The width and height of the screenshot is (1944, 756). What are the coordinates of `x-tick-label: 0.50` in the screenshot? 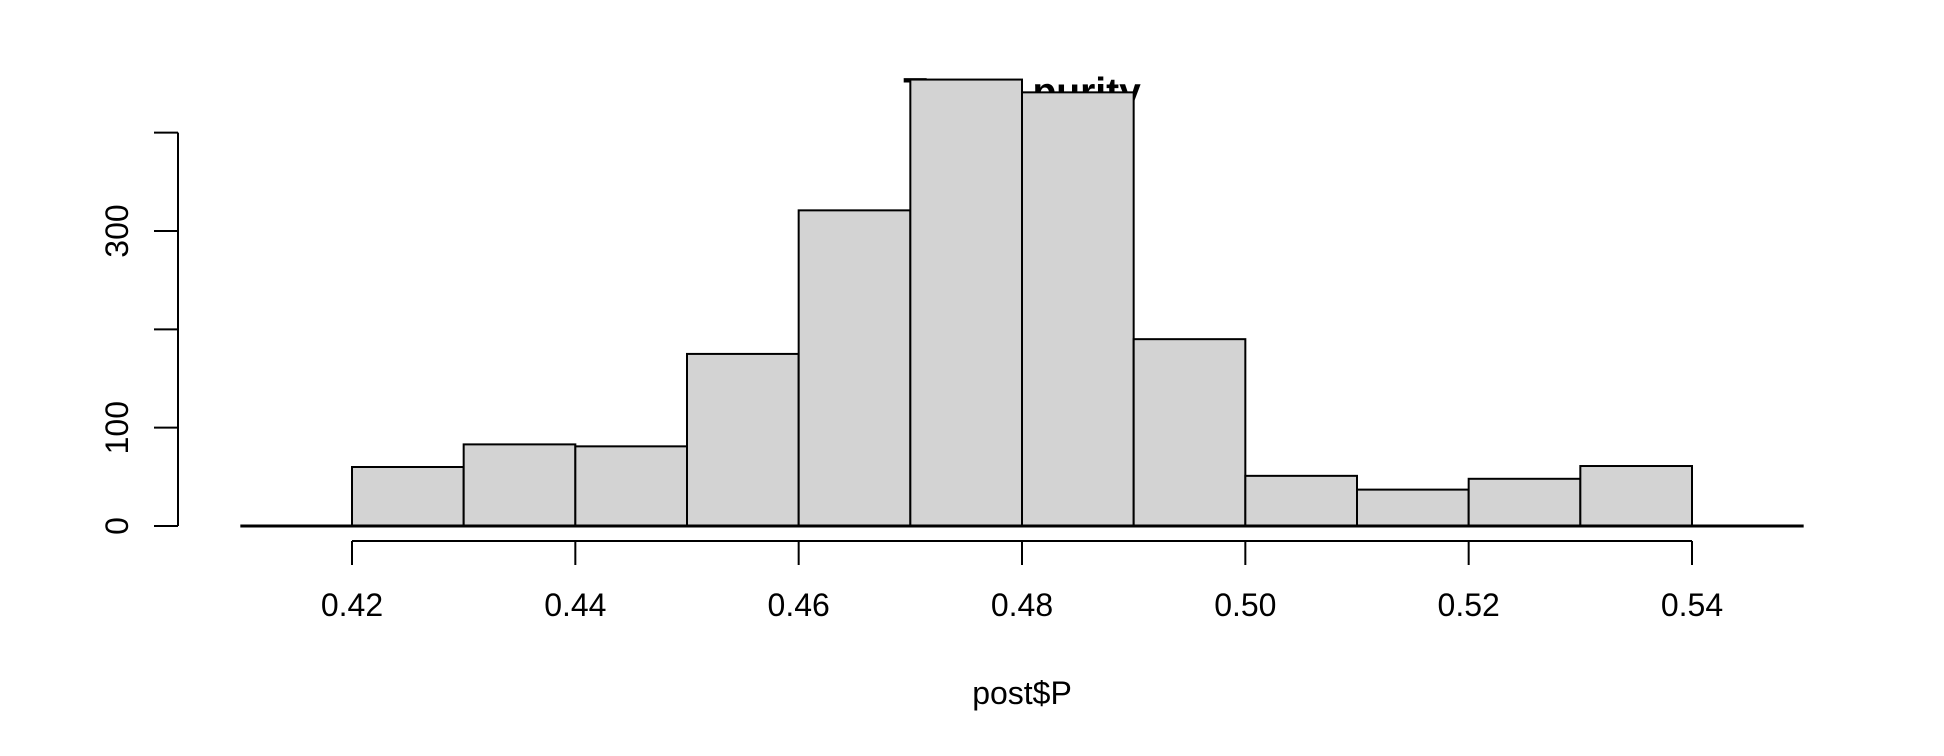 It's located at (1245, 605).